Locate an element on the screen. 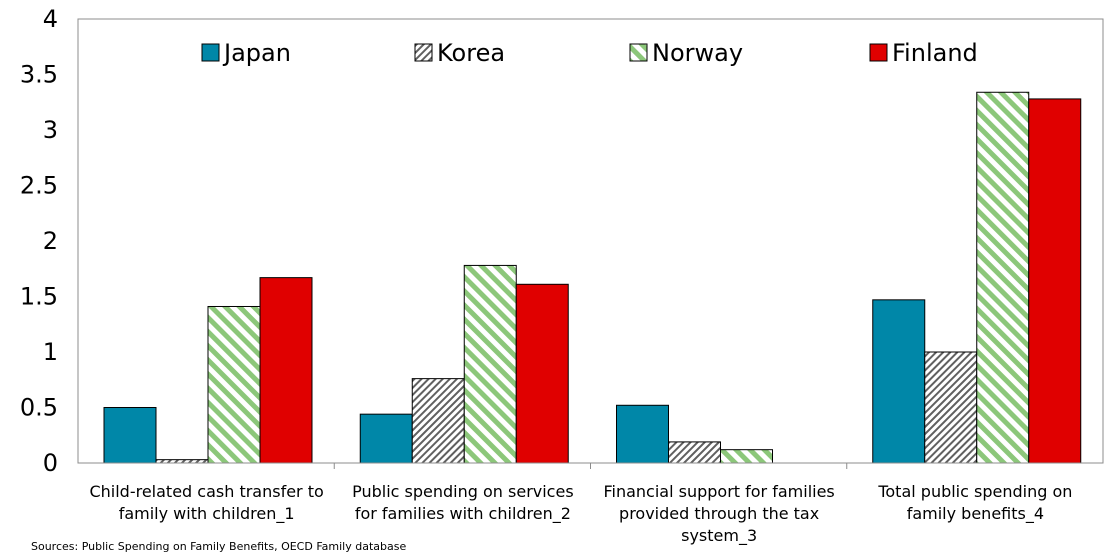 Image resolution: width=1117 pixels, height=556 pixels. y-tick-label: 2.5 is located at coordinates (39, 186).